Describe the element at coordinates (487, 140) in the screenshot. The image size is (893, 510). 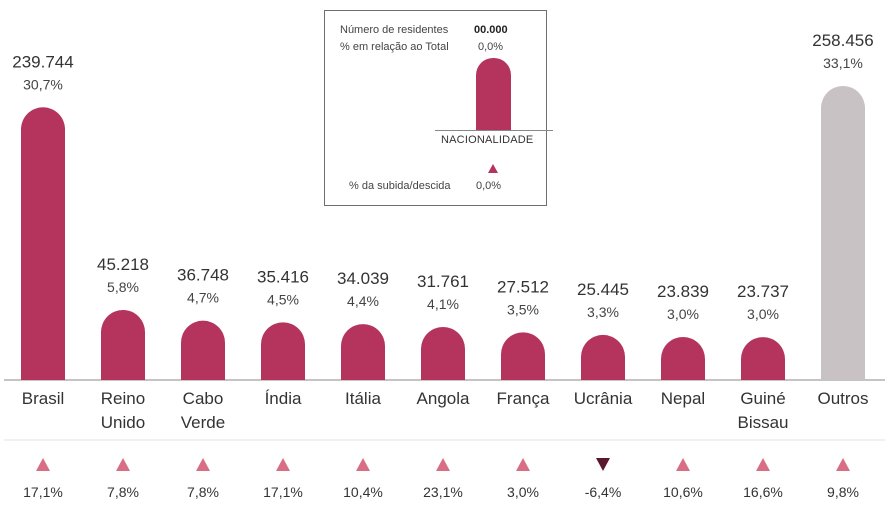
I see `legend-category-label: NACIONALIDADE` at that location.